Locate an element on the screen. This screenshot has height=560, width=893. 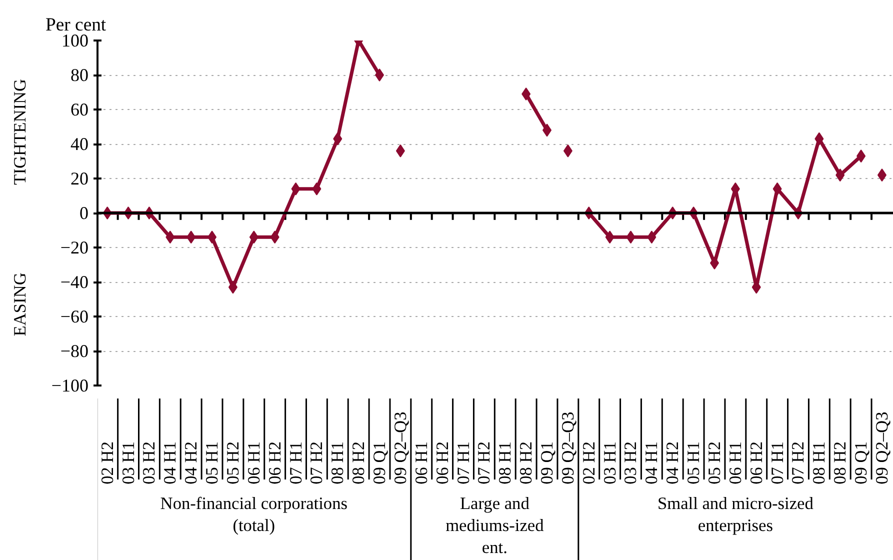
y-tick-label: 60 is located at coordinates (79, 110).